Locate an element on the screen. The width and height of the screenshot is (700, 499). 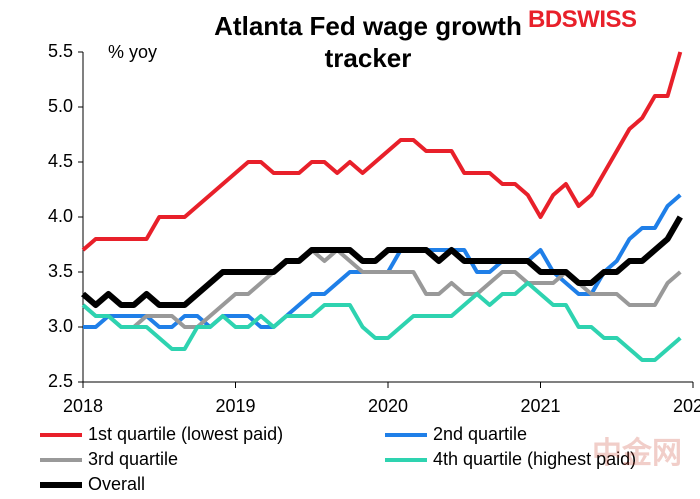
legend-label: 1st quartile (lowest paid) is located at coordinates (185, 434).